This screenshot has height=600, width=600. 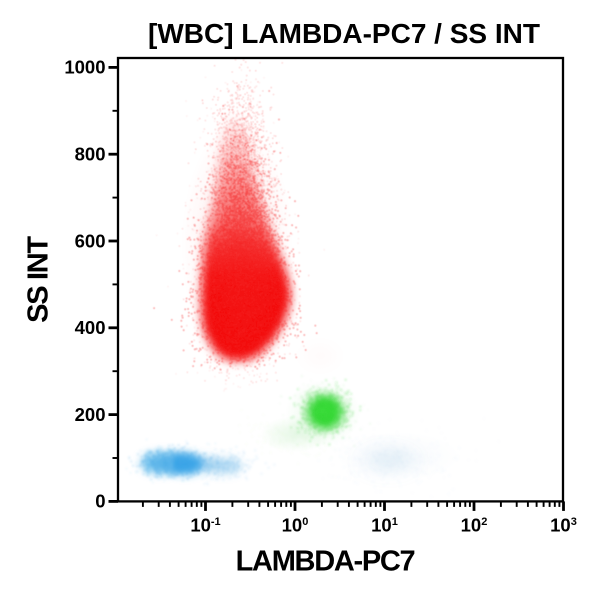 What do you see at coordinates (344, 33) in the screenshot?
I see `svg-text: [WBC] LAMBDA-PC7 / SS INT` at bounding box center [344, 33].